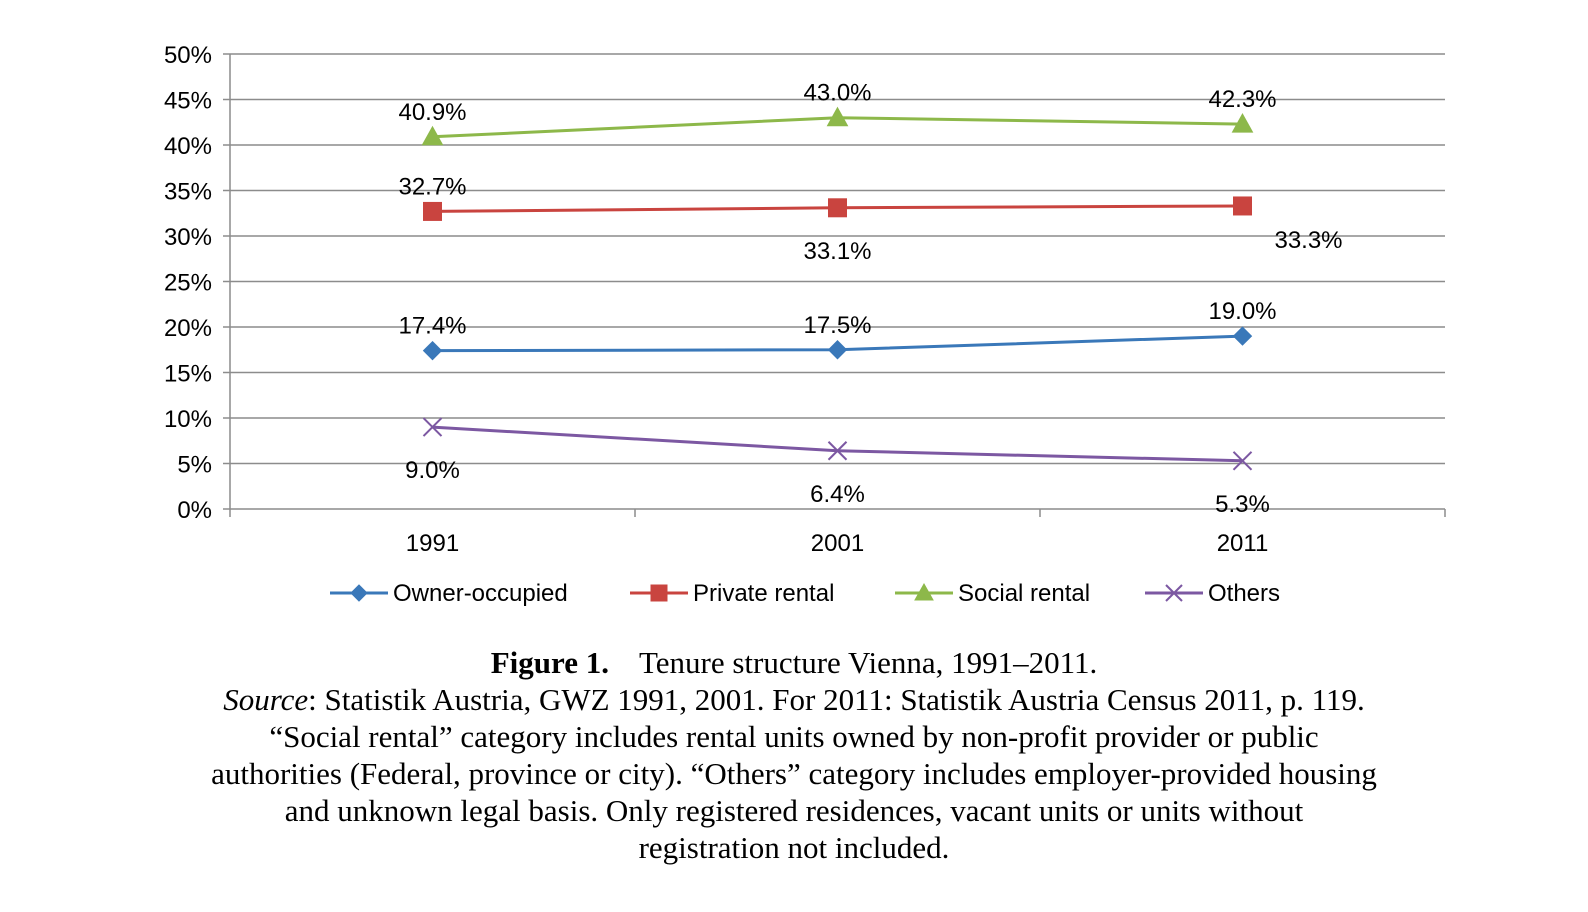 The height and width of the screenshot is (912, 1588). I want to click on y-tick-label: 5%, so click(194, 465).